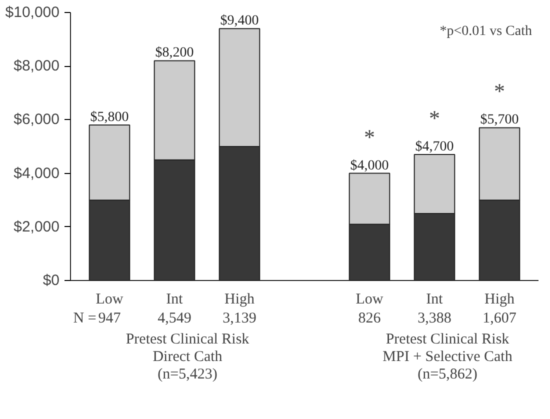  What do you see at coordinates (499, 120) in the screenshot?
I see `total-label: $5,700` at bounding box center [499, 120].